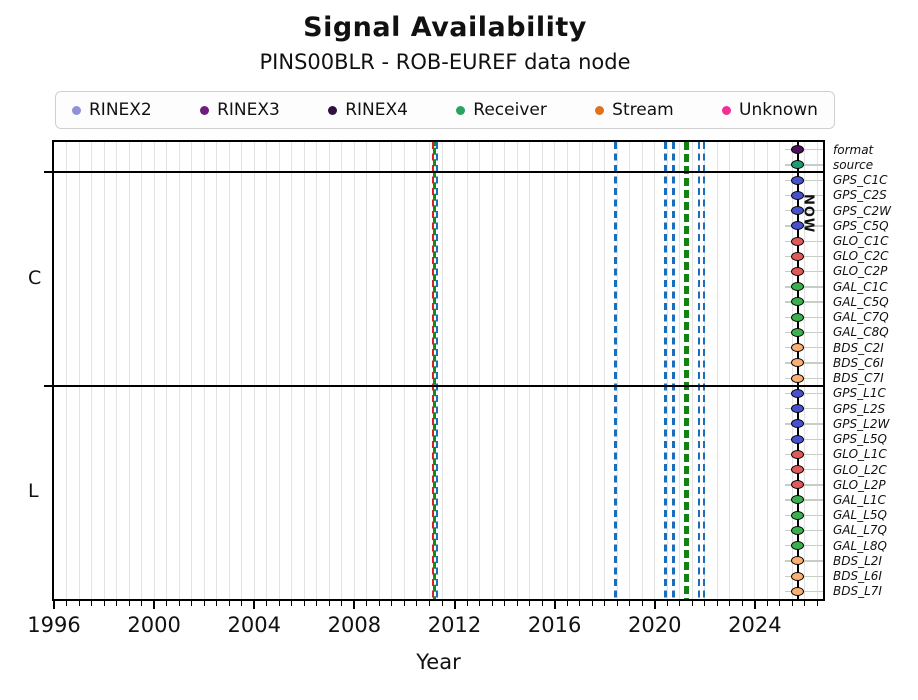  Describe the element at coordinates (861, 423) in the screenshot. I see `row-label-gps_l2w: GPS_L2W` at that location.